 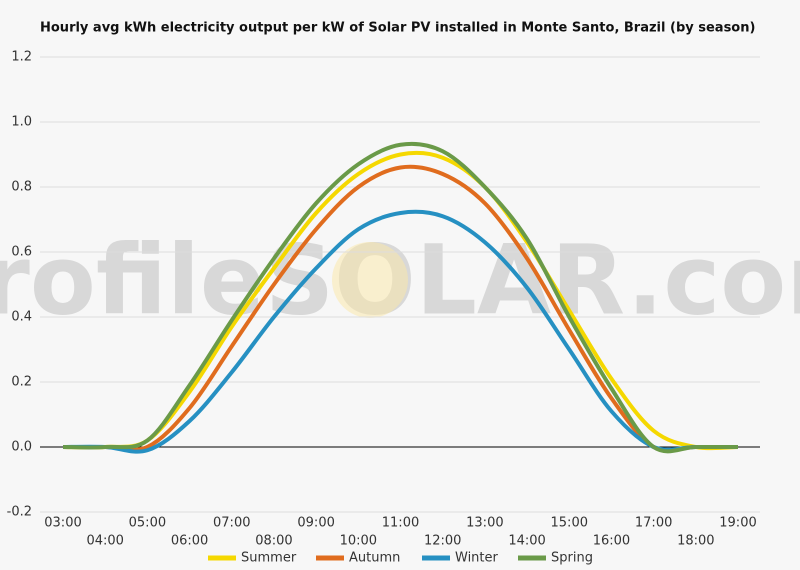 I want to click on x-tick-label: 14:00, so click(x=526, y=541).